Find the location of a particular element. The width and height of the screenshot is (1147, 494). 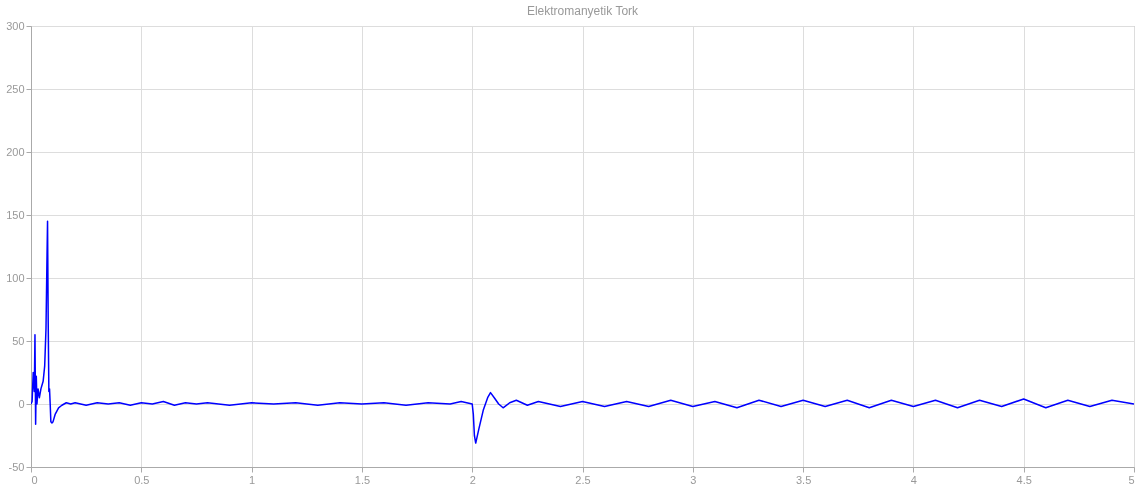

x-tick-label: 2 is located at coordinates (472, 479).